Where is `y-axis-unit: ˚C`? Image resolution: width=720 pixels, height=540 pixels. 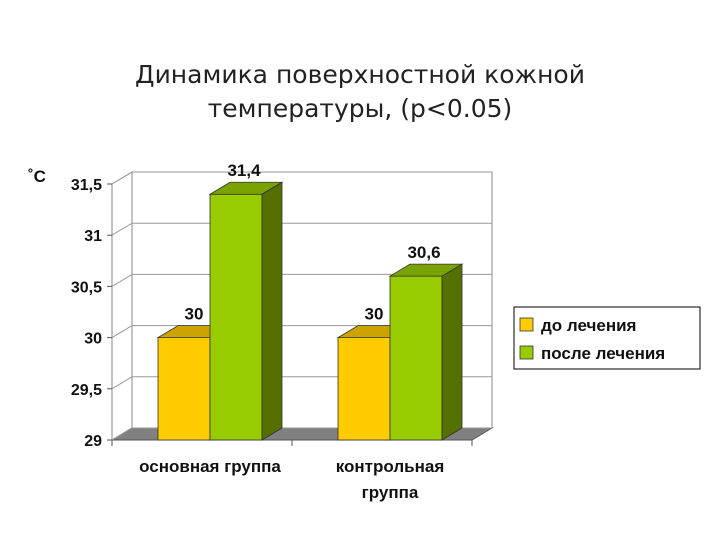 y-axis-unit: ˚C is located at coordinates (37, 176).